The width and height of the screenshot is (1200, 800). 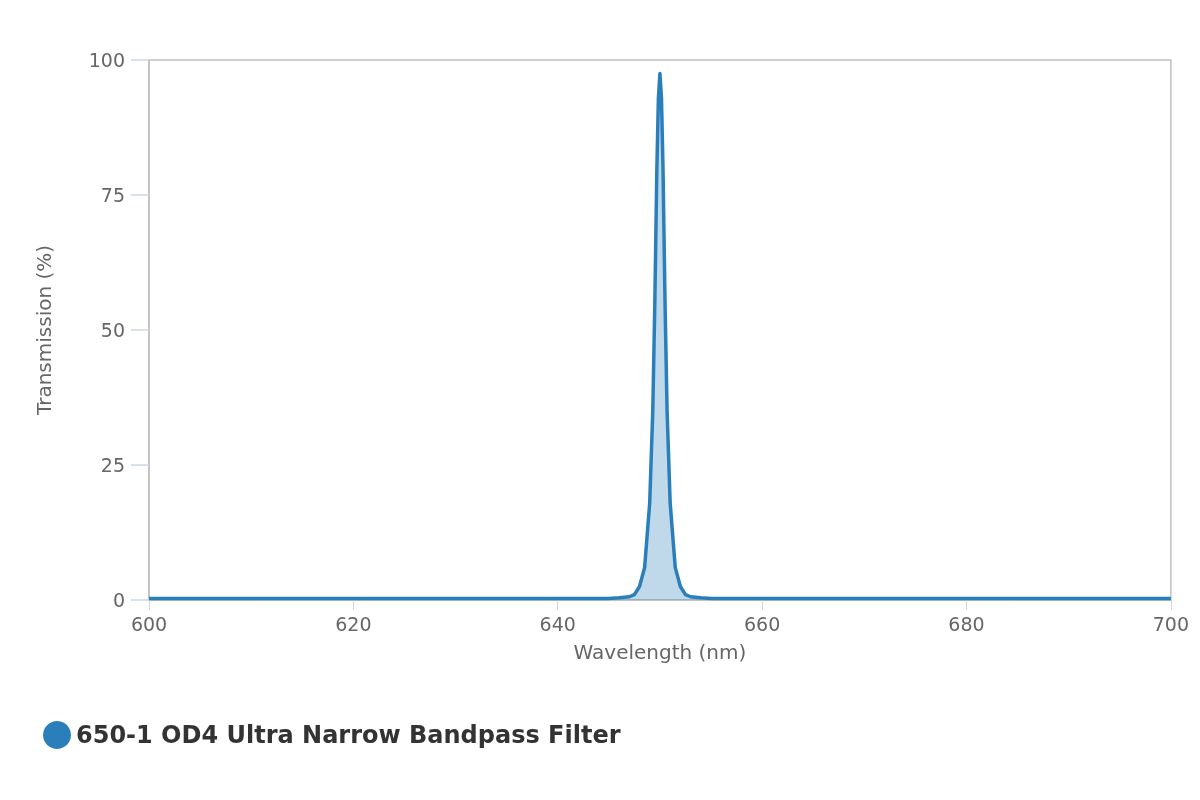 What do you see at coordinates (762, 623) in the screenshot?
I see `x-tick-label: 660` at bounding box center [762, 623].